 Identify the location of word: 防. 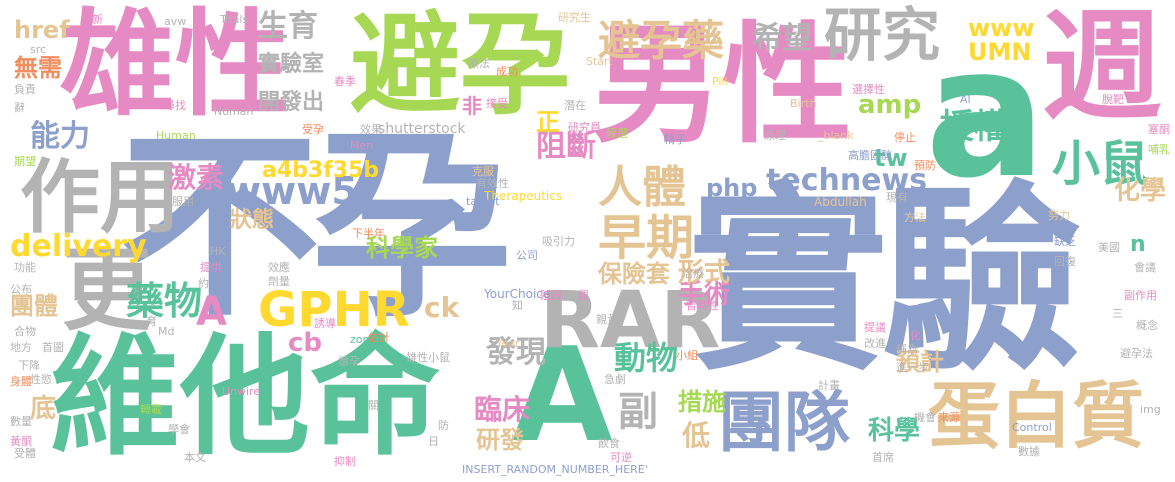
(443, 425).